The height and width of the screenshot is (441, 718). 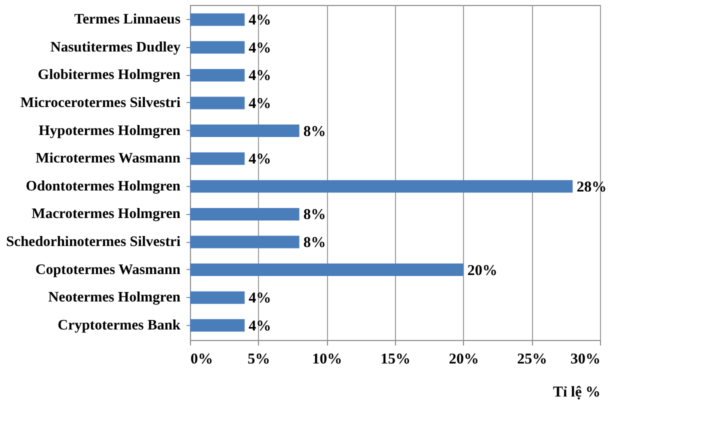 I want to click on y-tick-label: Microtermes Wasmann, so click(x=108, y=158).